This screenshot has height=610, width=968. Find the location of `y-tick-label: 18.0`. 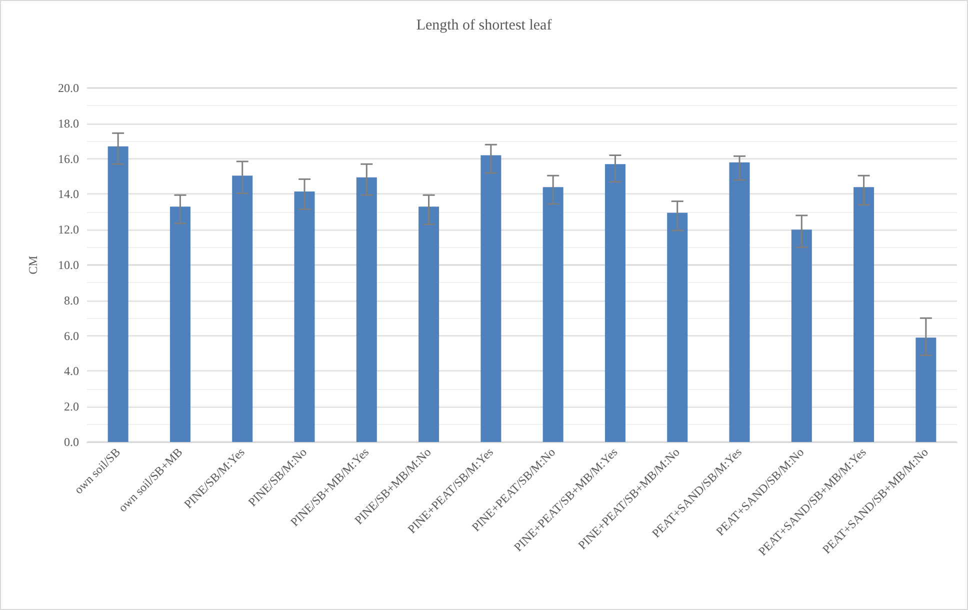

y-tick-label: 18.0 is located at coordinates (68, 123).